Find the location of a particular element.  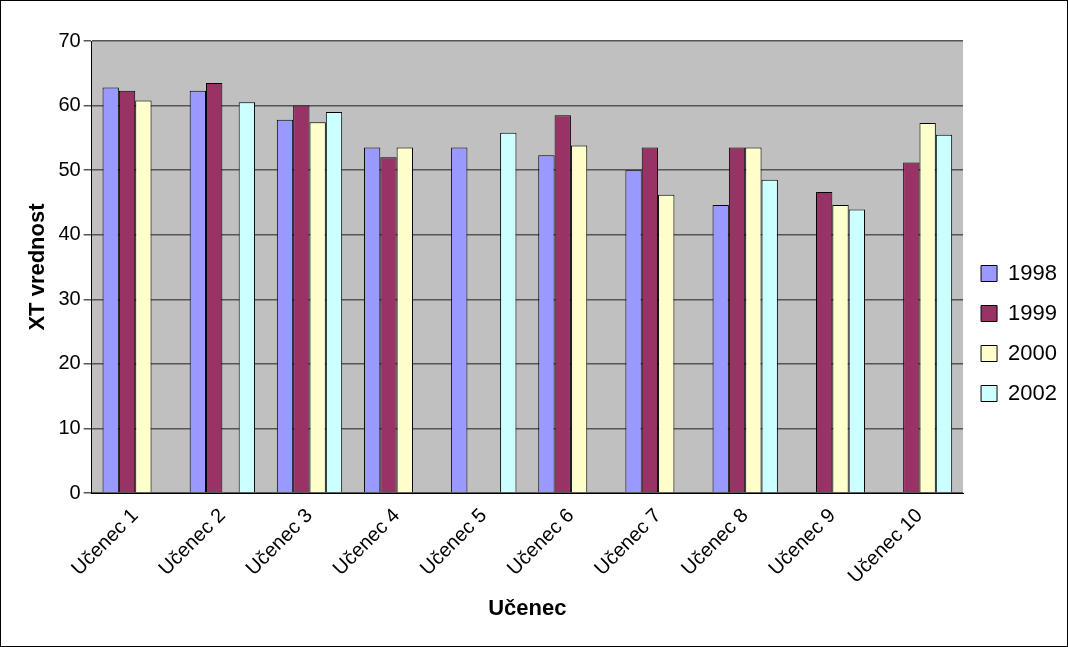

y-axis-title: XT vrednost is located at coordinates (37, 266).